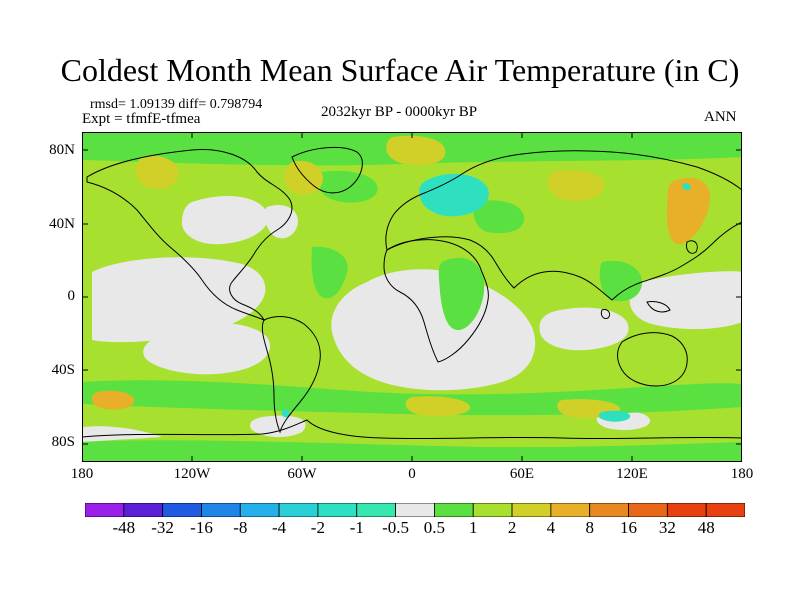 This screenshot has width=800, height=600. What do you see at coordinates (649, 279) in the screenshot?
I see `islands` at bounding box center [649, 279].